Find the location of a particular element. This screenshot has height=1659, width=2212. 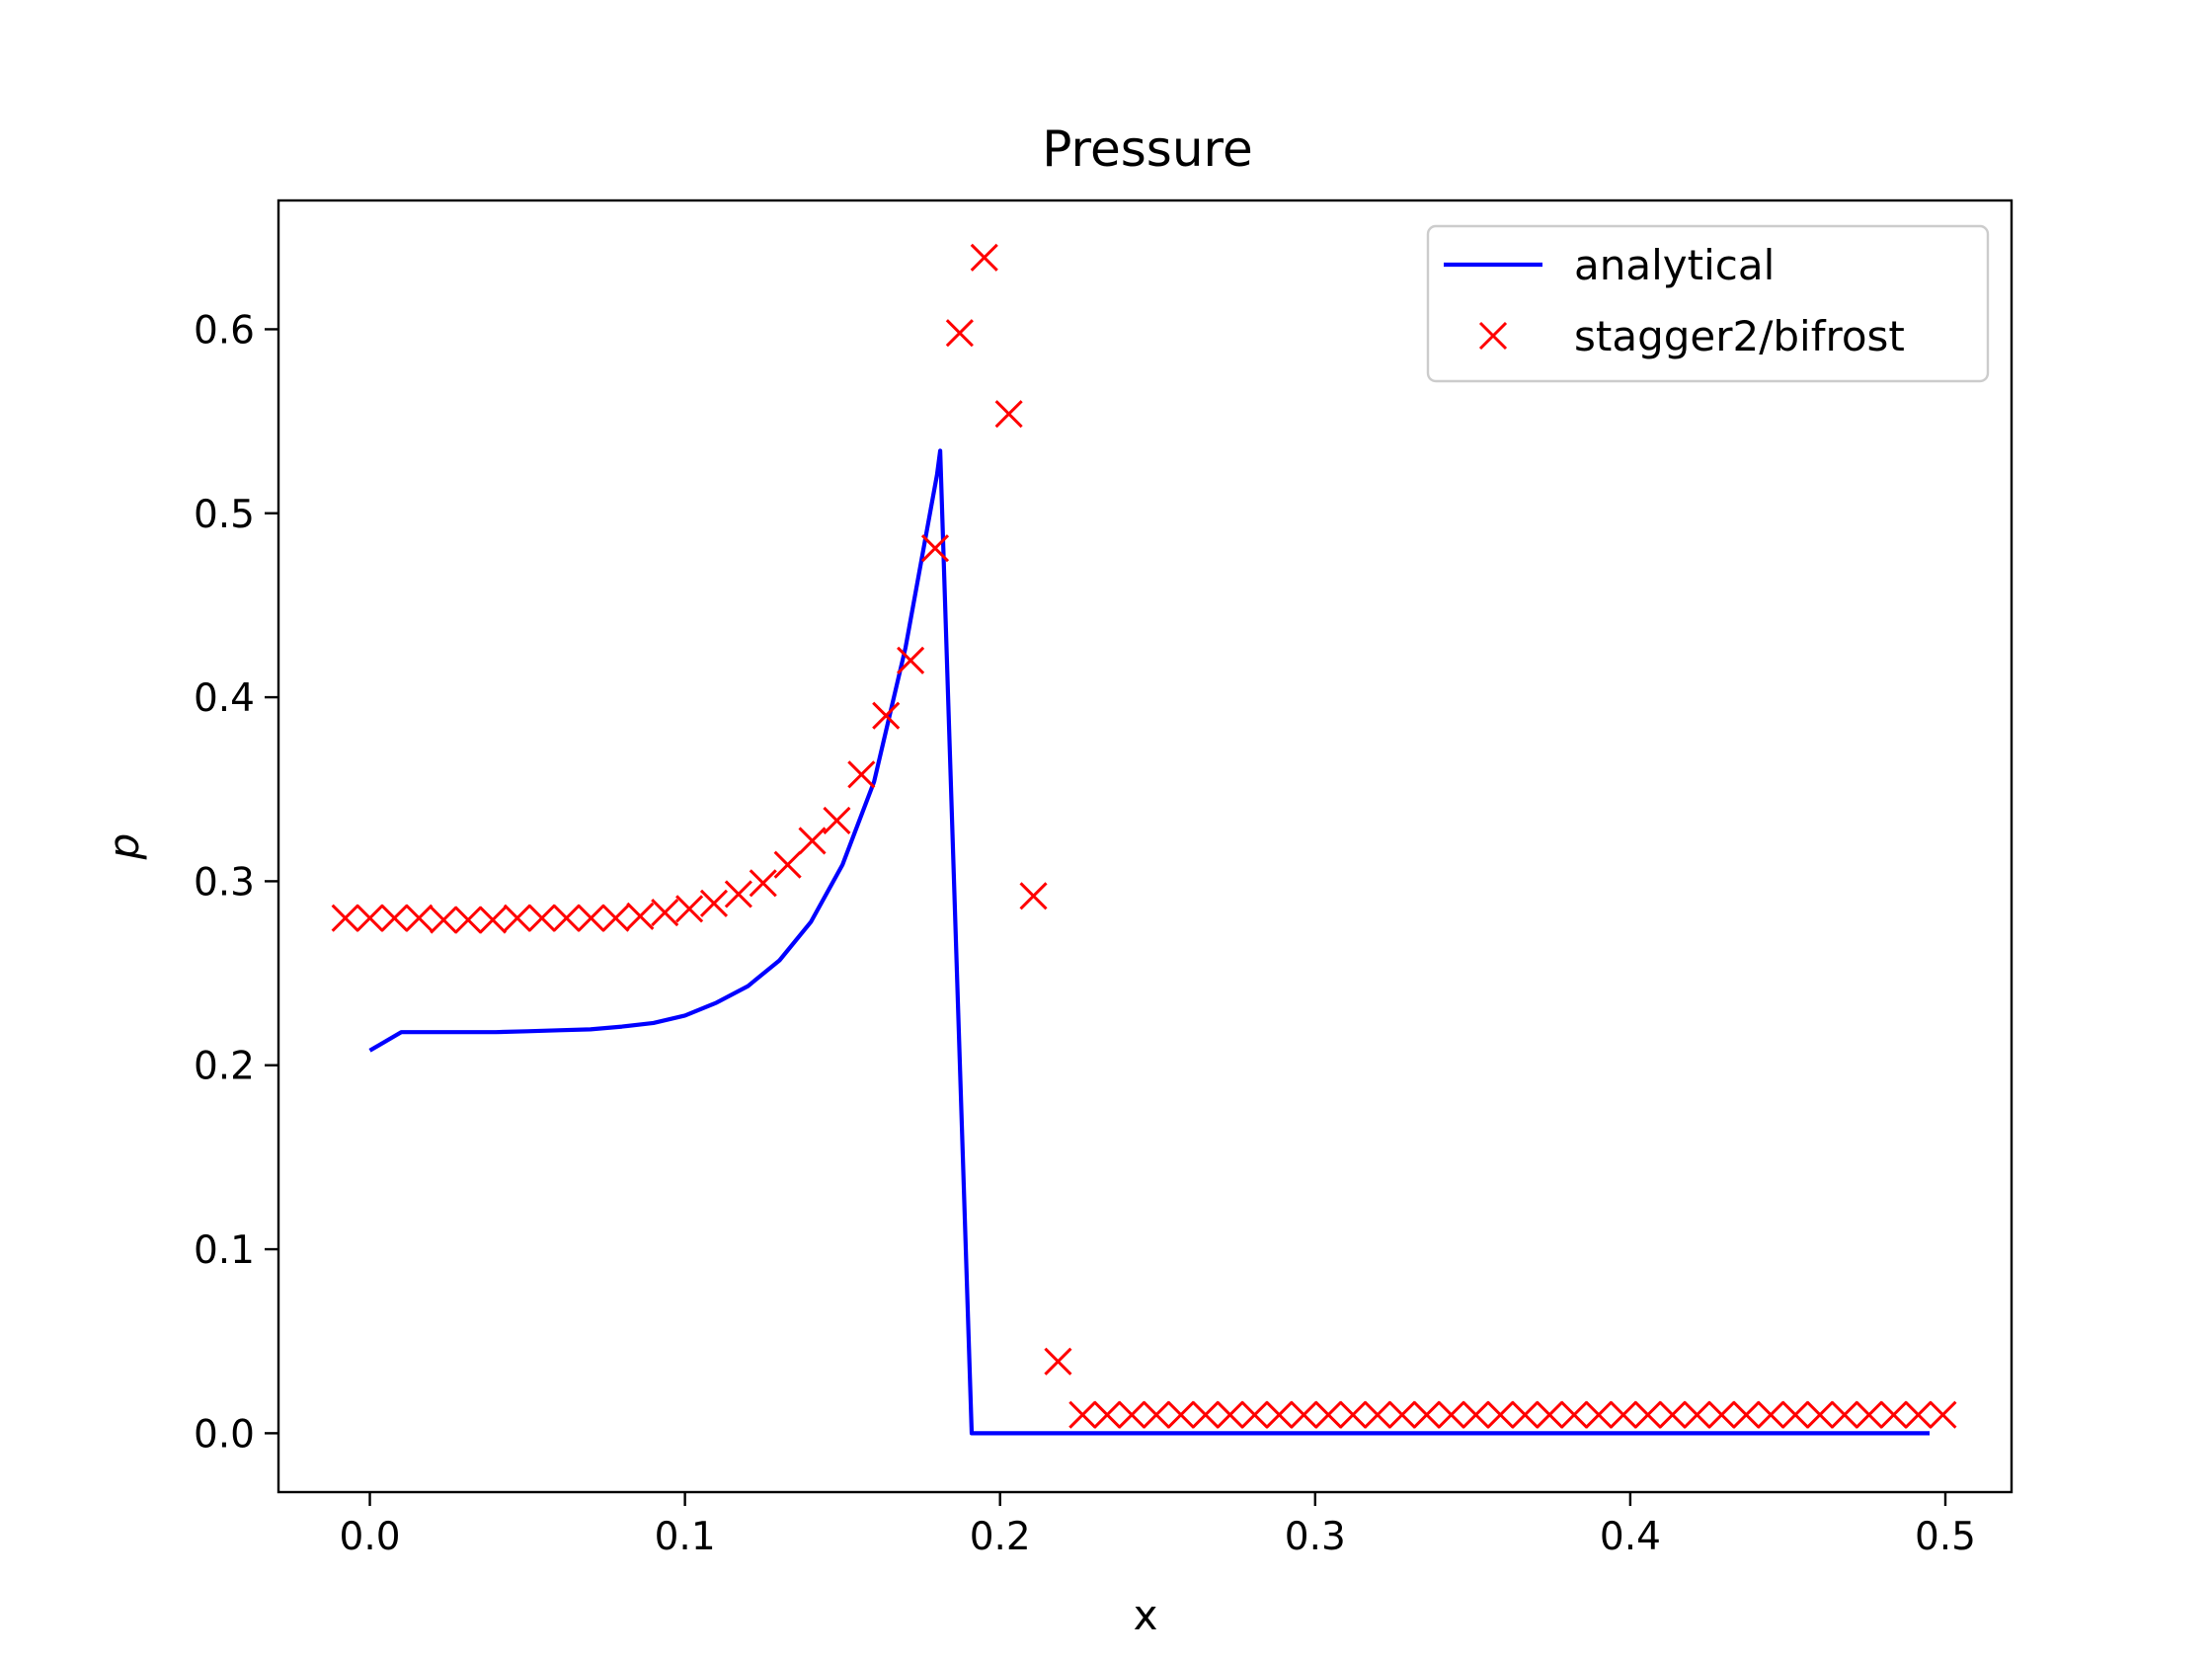

x-axis-title: x is located at coordinates (1146, 1615).